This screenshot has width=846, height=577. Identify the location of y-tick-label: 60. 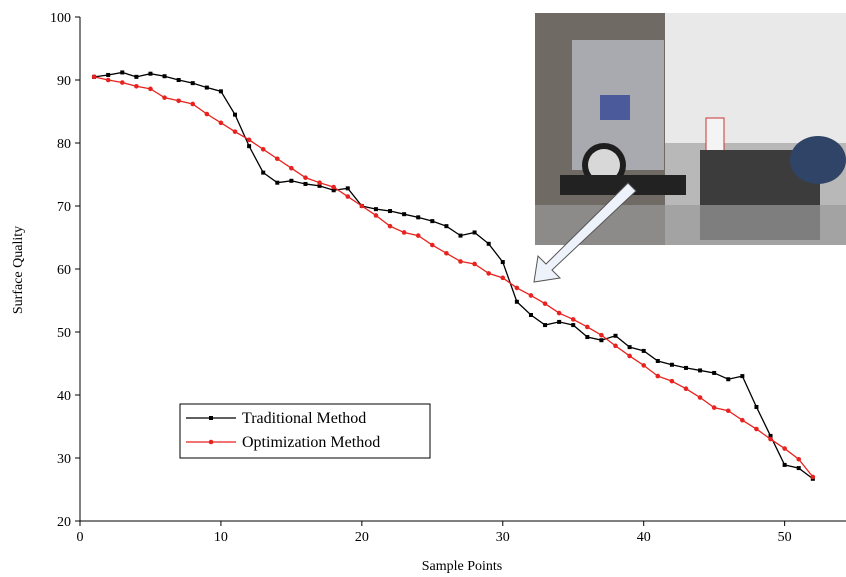
(64, 270).